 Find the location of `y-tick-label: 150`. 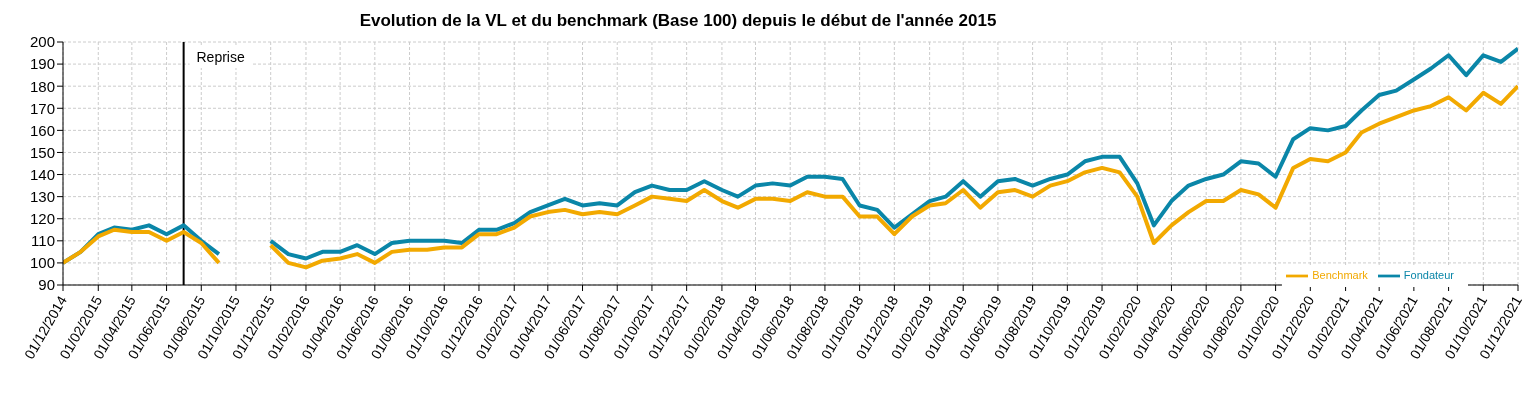

y-tick-label: 150 is located at coordinates (42, 152).